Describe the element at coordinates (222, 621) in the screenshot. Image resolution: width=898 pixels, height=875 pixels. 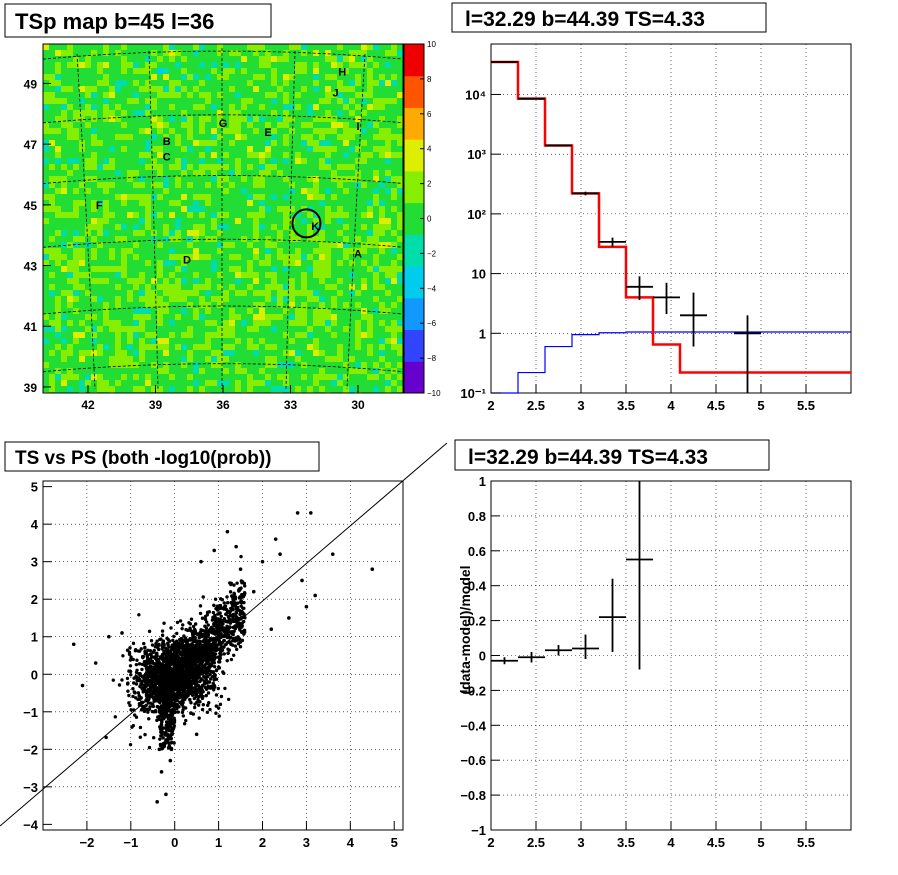
I see `scatter-point` at that location.